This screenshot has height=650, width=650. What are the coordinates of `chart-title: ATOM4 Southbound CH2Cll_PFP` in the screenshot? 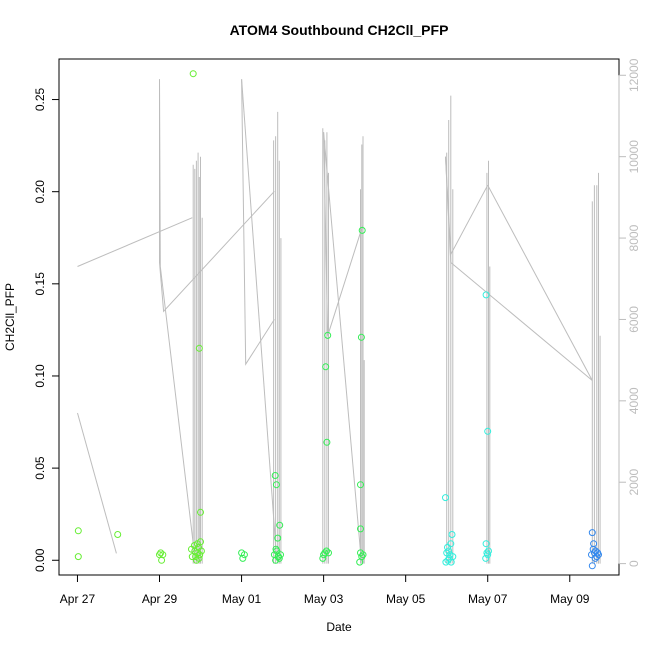 It's located at (339, 30).